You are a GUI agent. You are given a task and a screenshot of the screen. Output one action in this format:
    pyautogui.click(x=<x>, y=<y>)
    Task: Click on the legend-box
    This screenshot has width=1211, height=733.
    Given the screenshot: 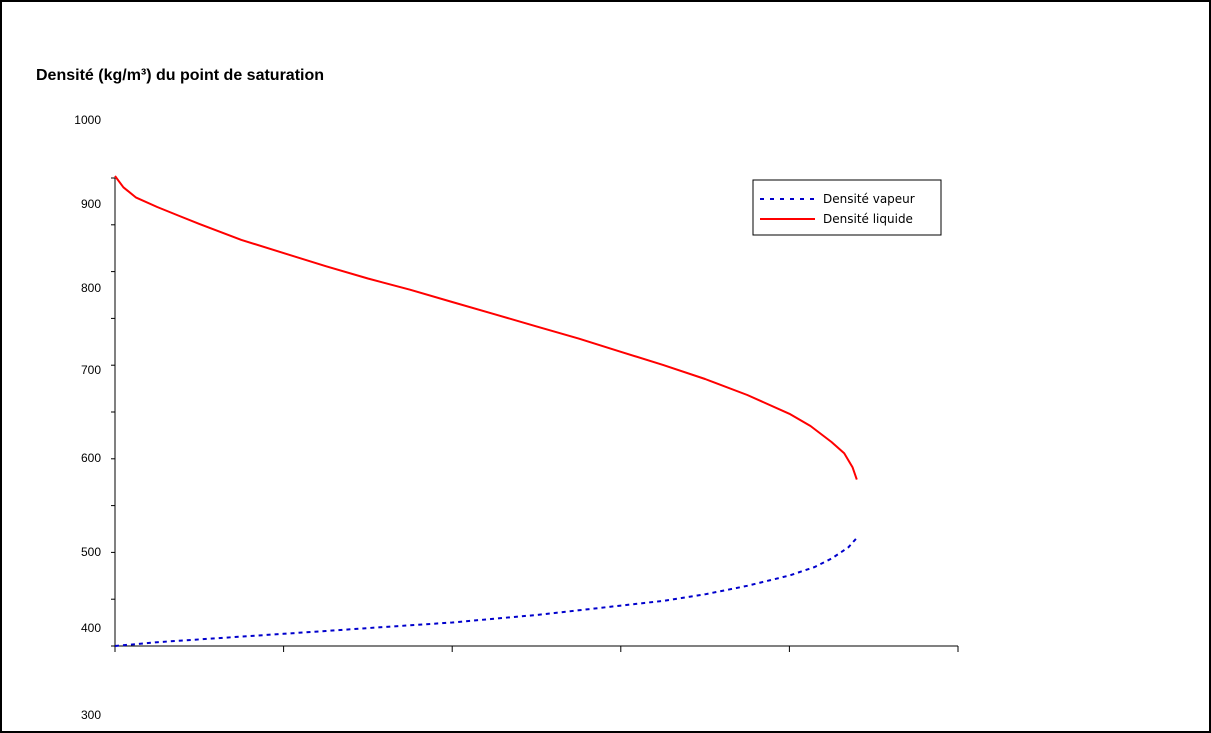 What is the action you would take?
    pyautogui.click(x=847, y=207)
    